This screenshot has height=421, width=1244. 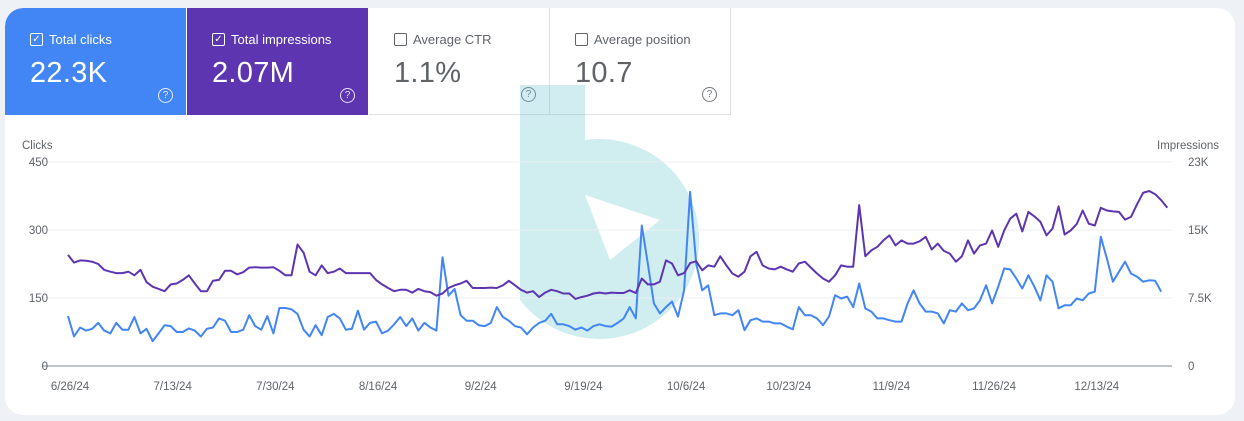 I want to click on left-axis-title: Clicks, so click(x=37, y=146).